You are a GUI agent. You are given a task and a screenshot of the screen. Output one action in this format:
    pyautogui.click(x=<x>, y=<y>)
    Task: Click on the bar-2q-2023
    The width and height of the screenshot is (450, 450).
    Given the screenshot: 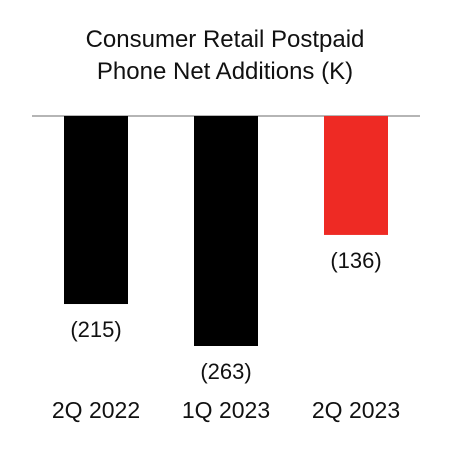 What is the action you would take?
    pyautogui.click(x=356, y=175)
    